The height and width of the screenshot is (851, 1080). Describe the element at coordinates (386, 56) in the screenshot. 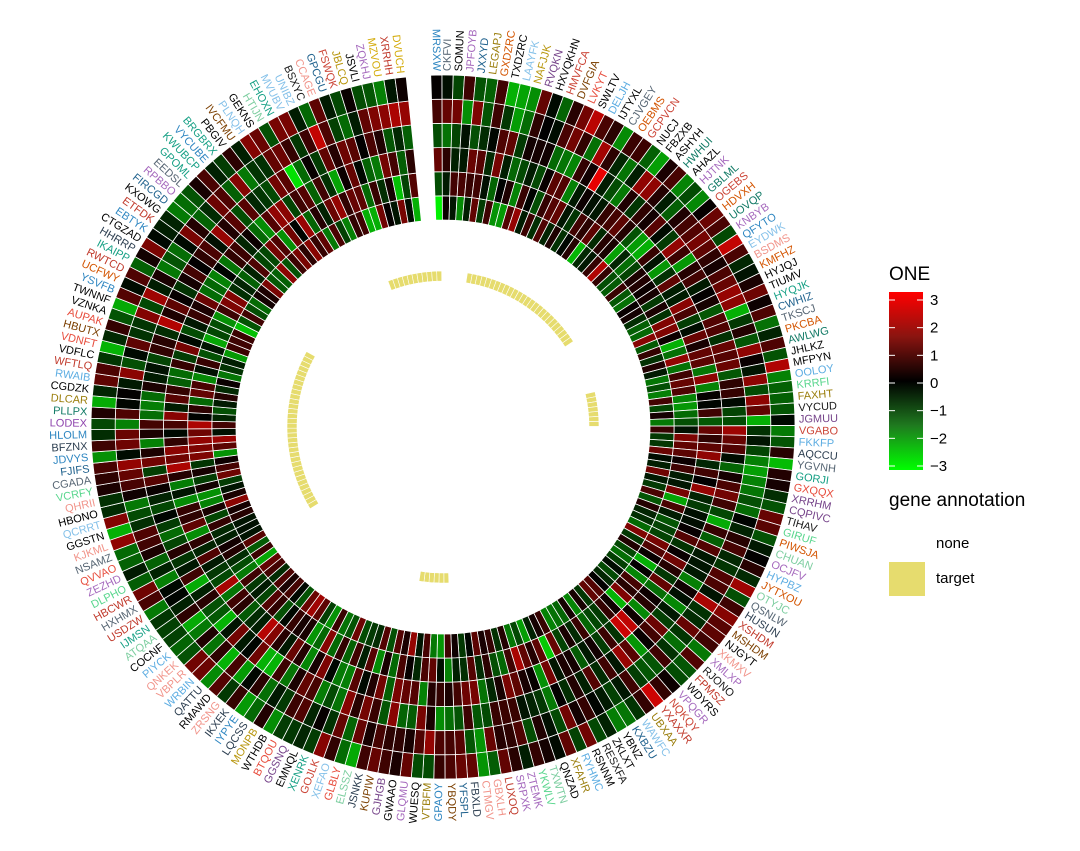

I see `gene-label: XRRHH` at that location.